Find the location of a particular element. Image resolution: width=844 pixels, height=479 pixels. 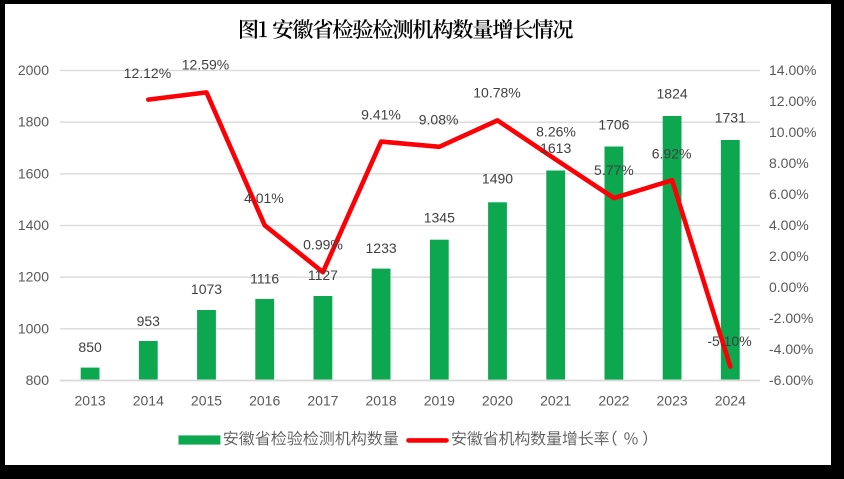

svg-text: 1400 is located at coordinates (33, 225).